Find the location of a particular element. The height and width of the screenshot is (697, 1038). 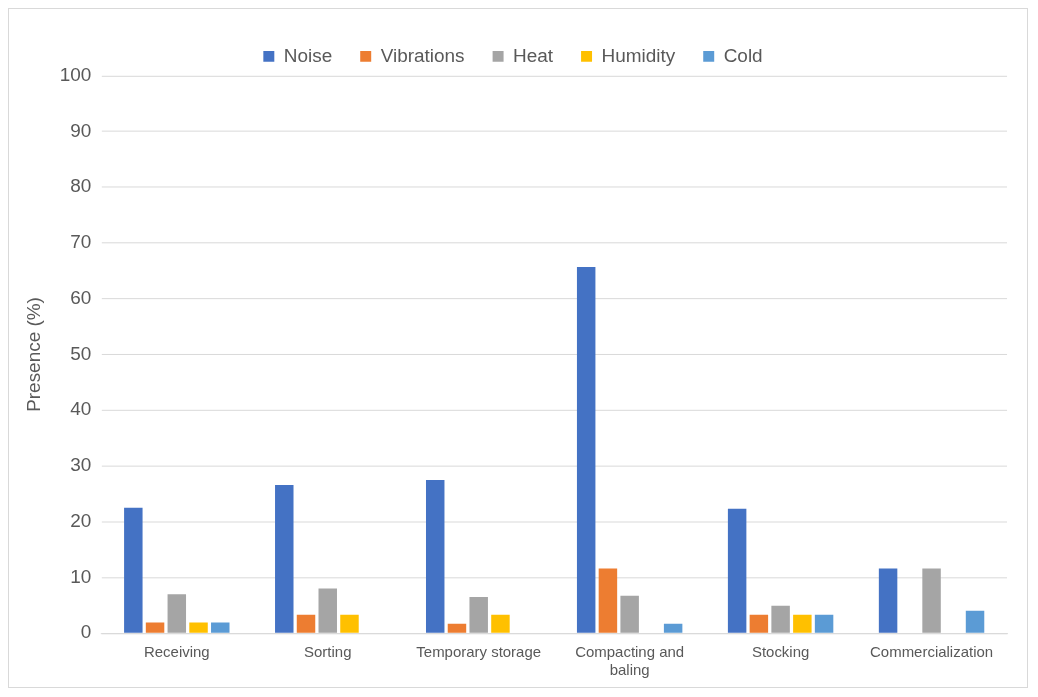

legend-label: Heat is located at coordinates (533, 55).